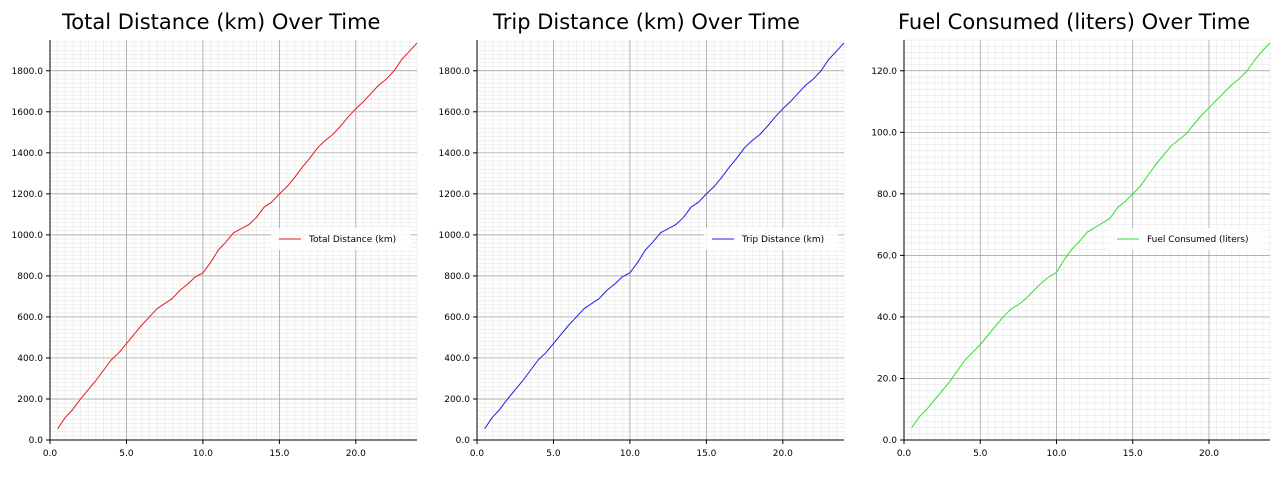  I want to click on legend: Total Distance (km), so click(341, 239).